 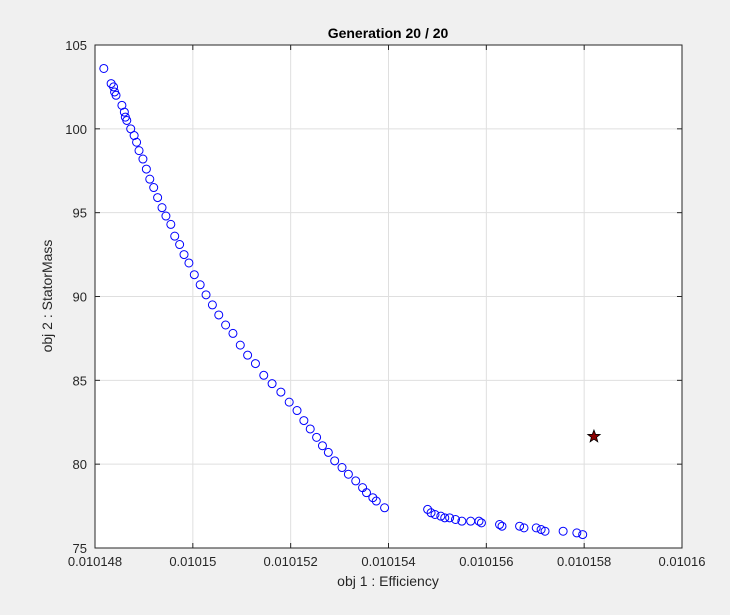 What do you see at coordinates (388, 581) in the screenshot?
I see `x-axis-label: obj 1 : Efficiency` at bounding box center [388, 581].